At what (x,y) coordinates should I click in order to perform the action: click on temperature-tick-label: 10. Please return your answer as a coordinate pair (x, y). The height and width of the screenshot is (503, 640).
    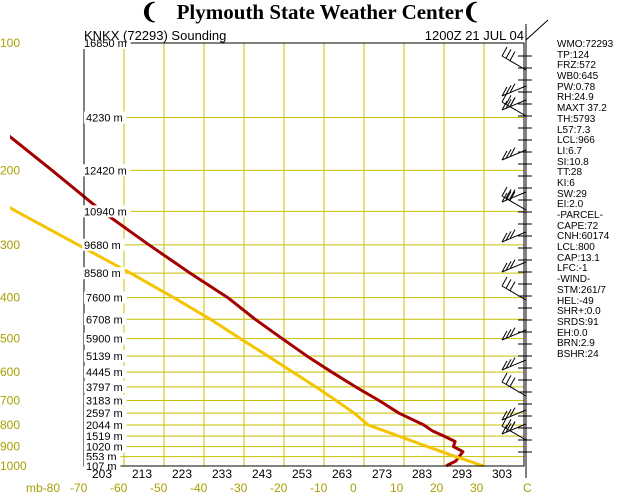
    Looking at the image, I should click on (397, 488).